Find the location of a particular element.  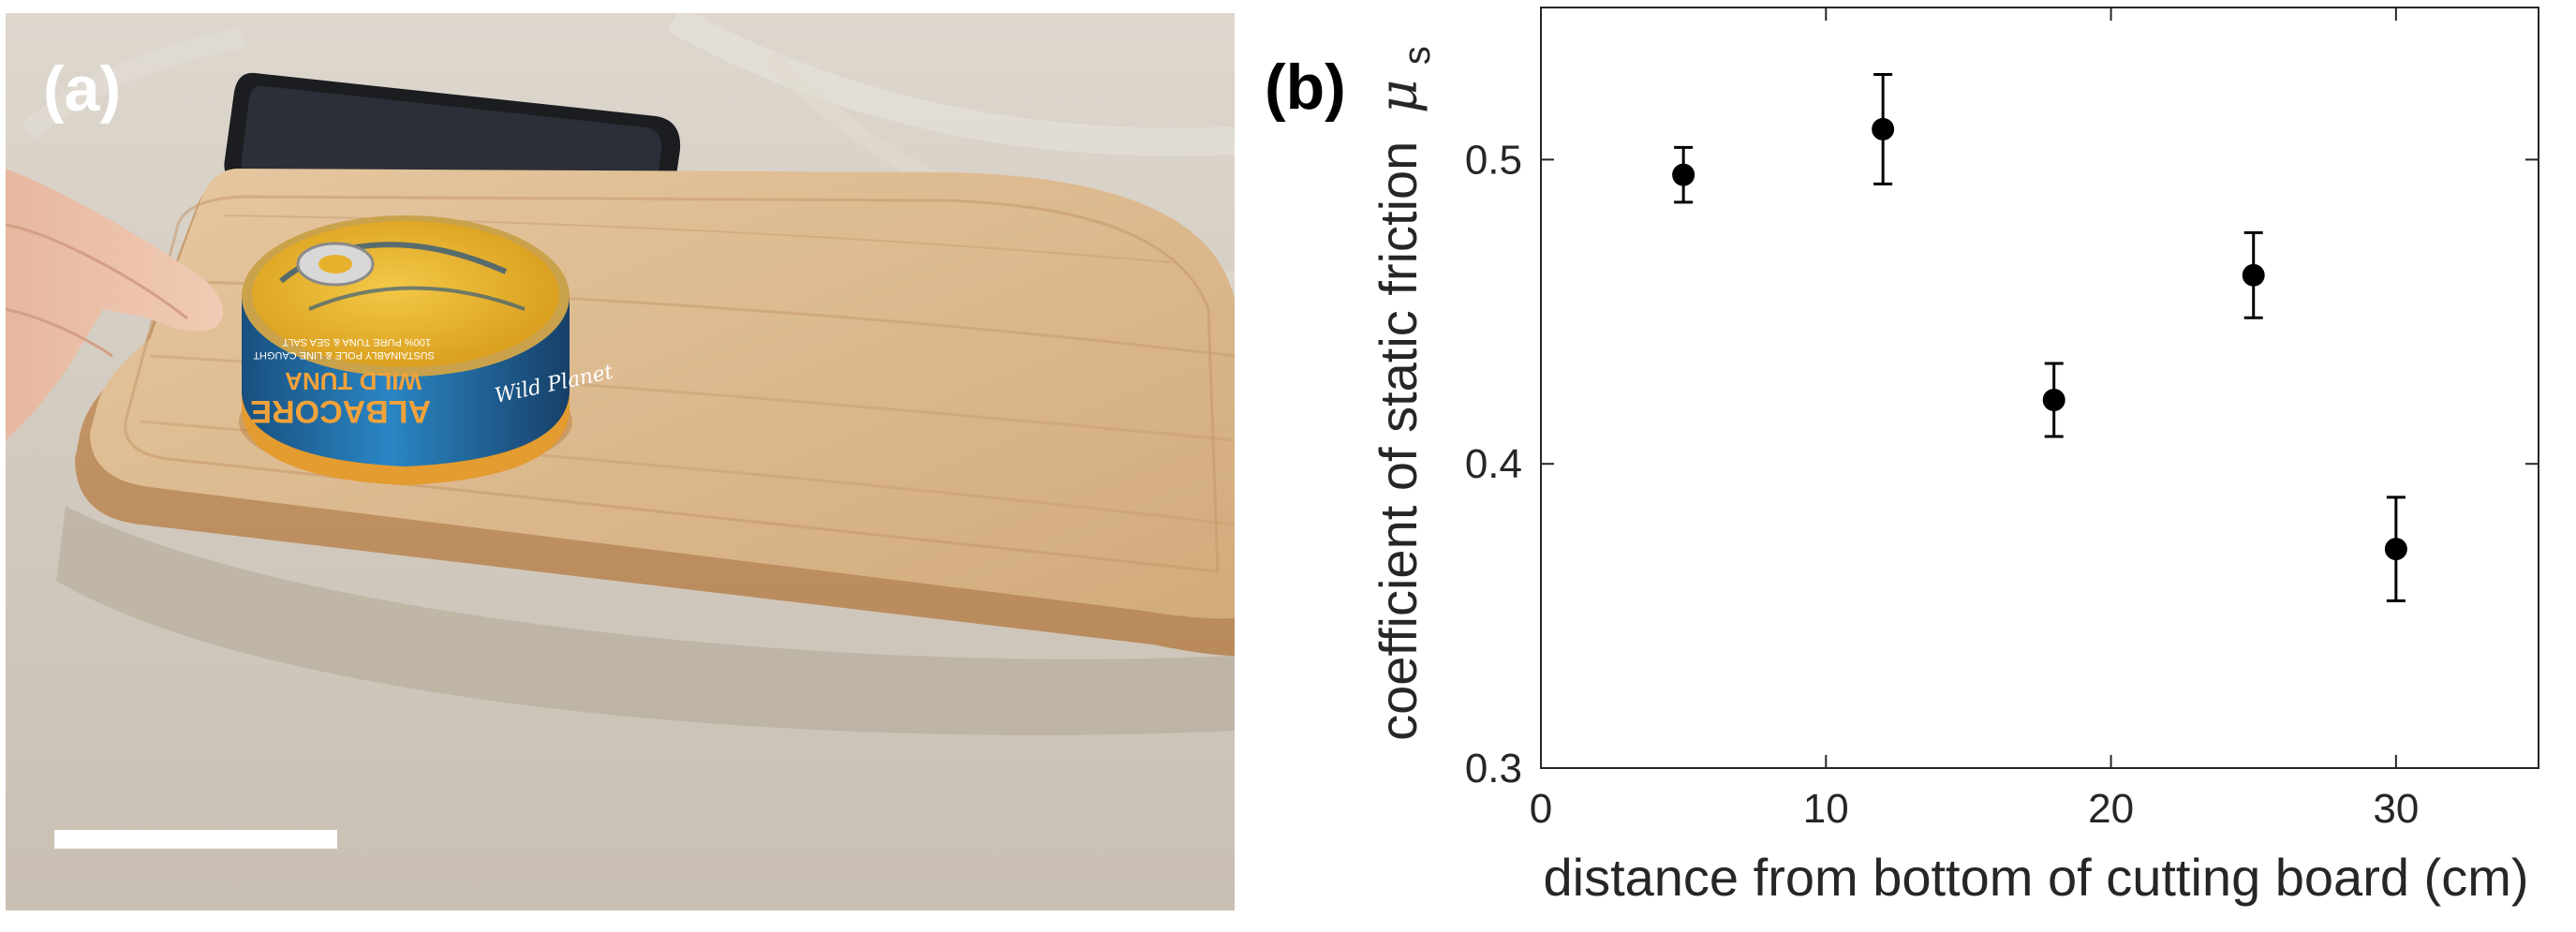

x-tick-label: 0 is located at coordinates (1541, 809).